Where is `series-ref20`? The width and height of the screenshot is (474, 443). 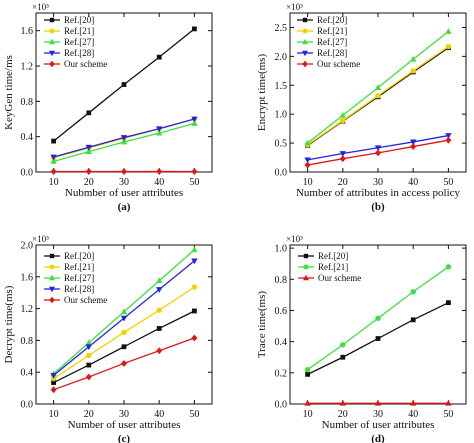
series-ref20 is located at coordinates (378, 338).